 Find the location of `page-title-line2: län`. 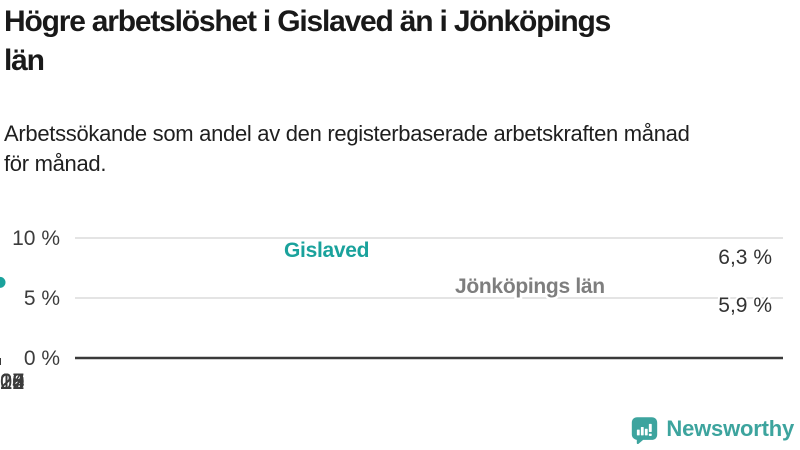

page-title-line2: län is located at coordinates (24, 60).